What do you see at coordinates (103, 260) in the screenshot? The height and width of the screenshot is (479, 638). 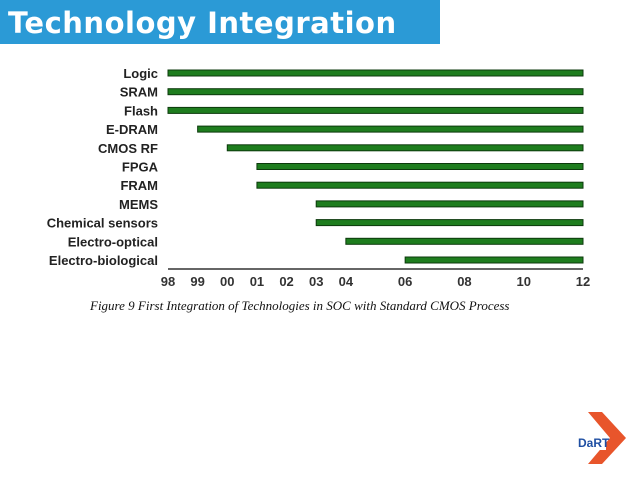 I see `category-label: Electro-biological` at bounding box center [103, 260].